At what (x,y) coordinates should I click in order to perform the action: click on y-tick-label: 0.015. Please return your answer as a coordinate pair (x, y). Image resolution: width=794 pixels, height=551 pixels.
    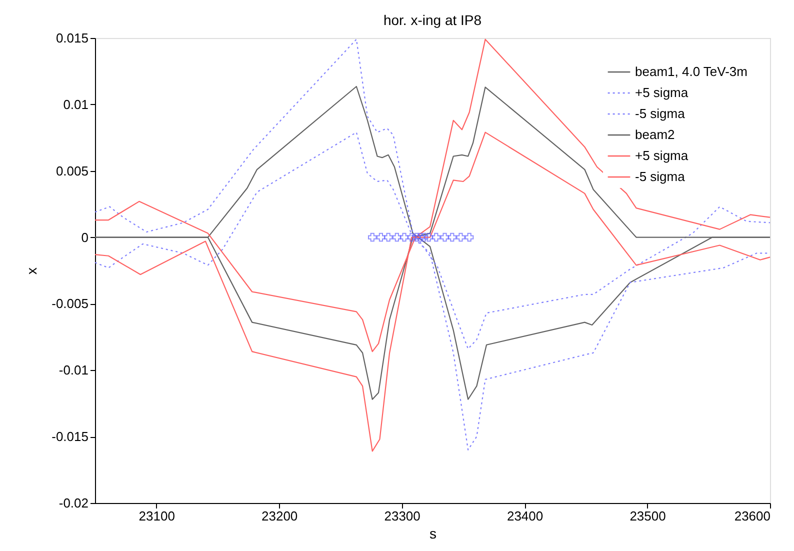
    Looking at the image, I should click on (72, 38).